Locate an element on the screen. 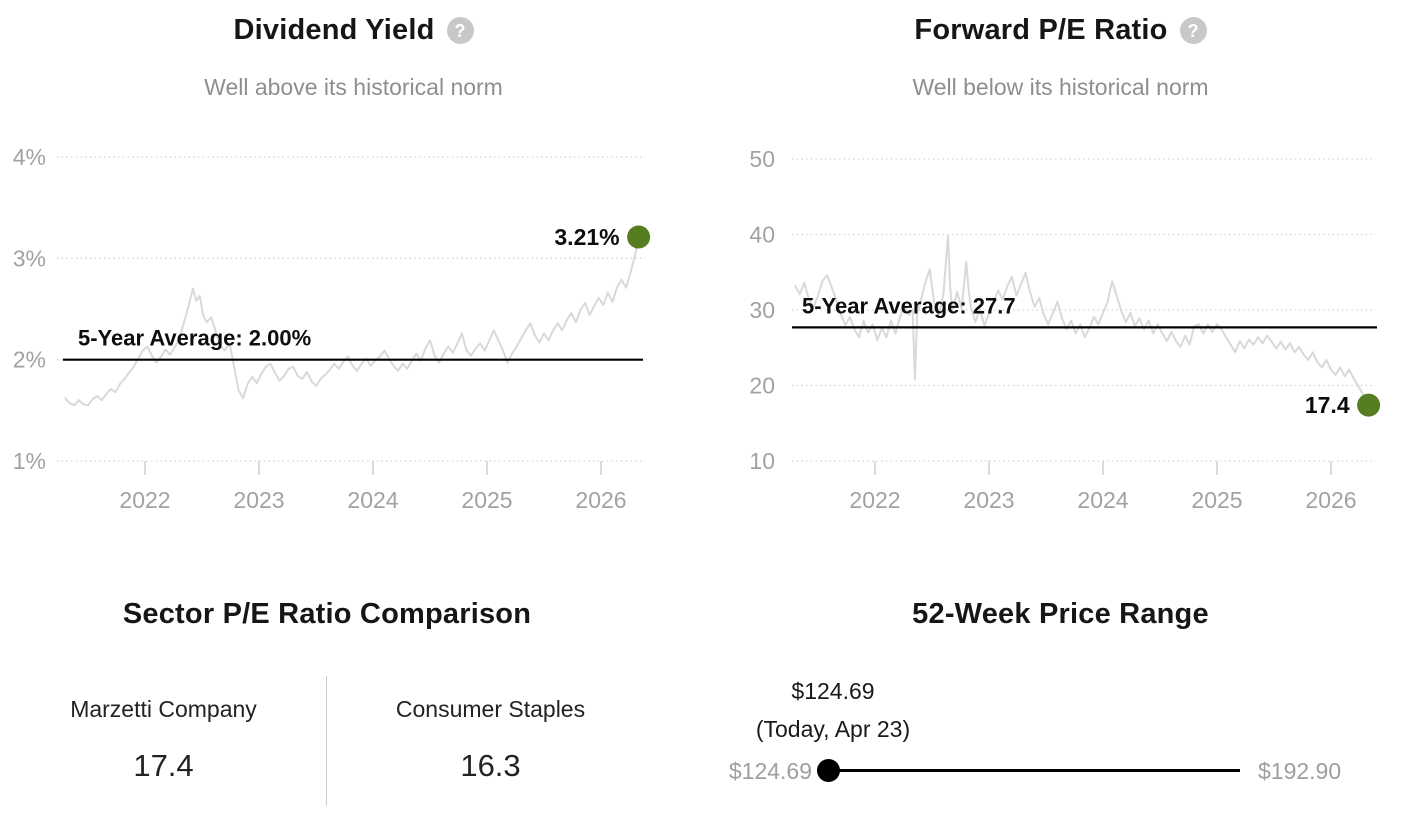 The width and height of the screenshot is (1414, 838). y-axis-label: 10 is located at coordinates (762, 461).